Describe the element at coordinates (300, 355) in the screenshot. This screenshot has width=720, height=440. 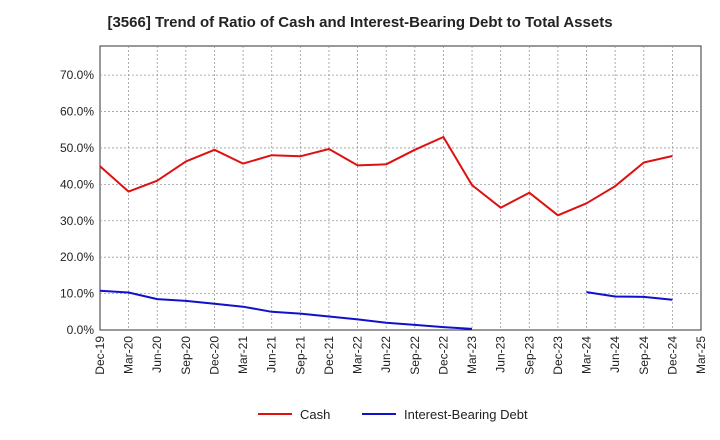
I see `x-tick-label: Sep-21` at that location.